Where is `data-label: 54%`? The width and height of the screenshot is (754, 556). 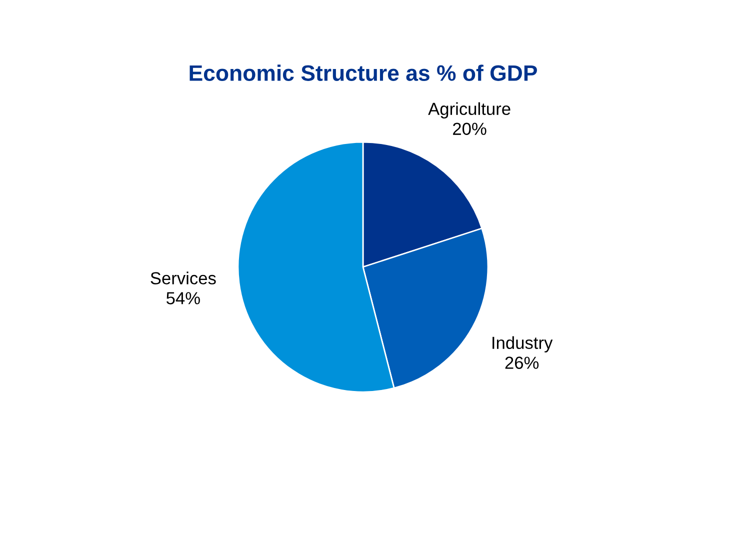 data-label: 54% is located at coordinates (183, 298).